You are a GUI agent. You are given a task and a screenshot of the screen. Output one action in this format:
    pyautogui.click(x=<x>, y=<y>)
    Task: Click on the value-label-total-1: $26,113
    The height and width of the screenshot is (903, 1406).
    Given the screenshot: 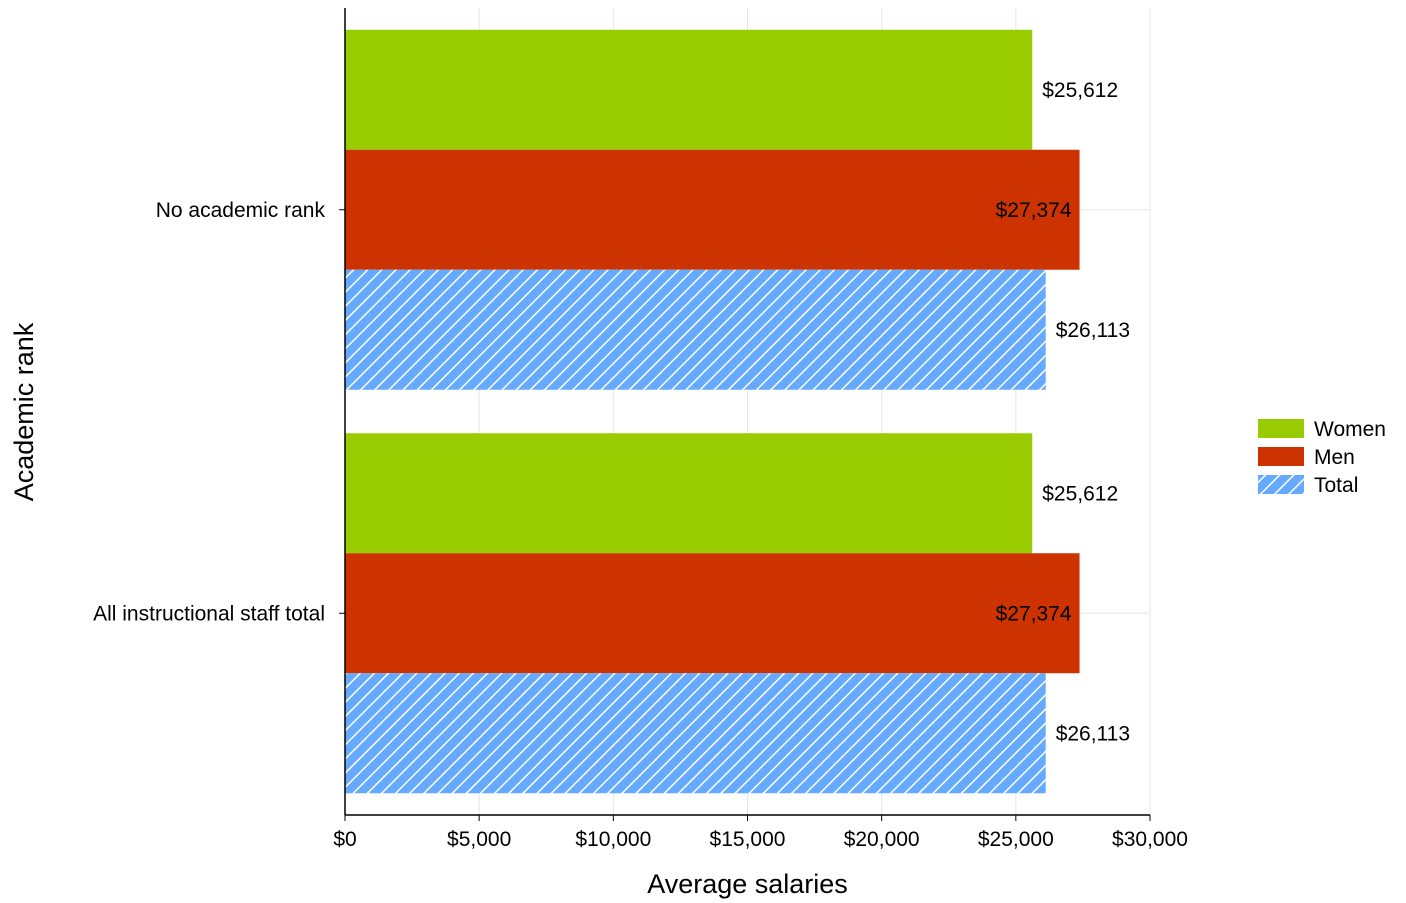 What is the action you would take?
    pyautogui.click(x=1093, y=733)
    